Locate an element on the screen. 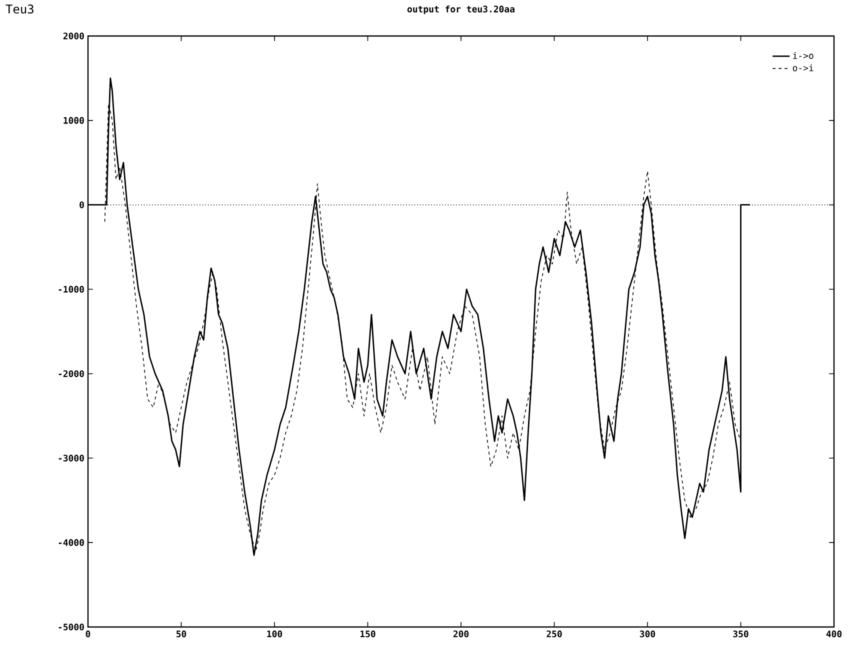 The image size is (853, 648). x-tick-label: 400 is located at coordinates (834, 634).